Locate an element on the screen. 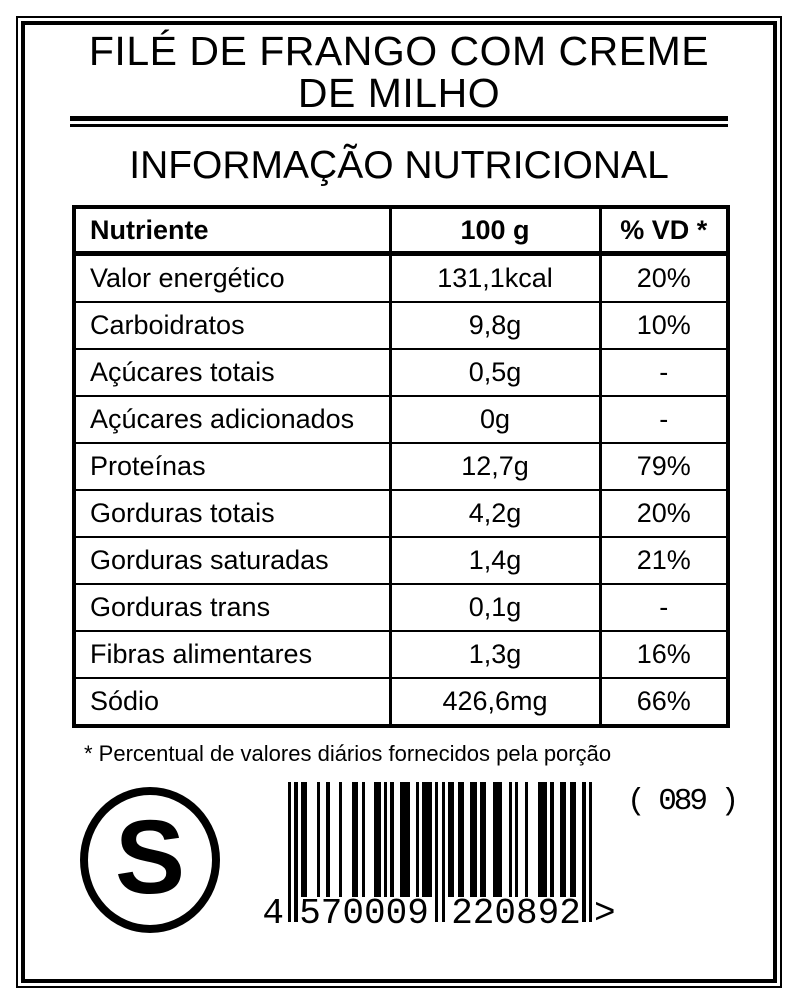 Image resolution: width=798 pixels, height=1004 pixels. table-row: Sódio 426,6mg 66% is located at coordinates (401, 701).